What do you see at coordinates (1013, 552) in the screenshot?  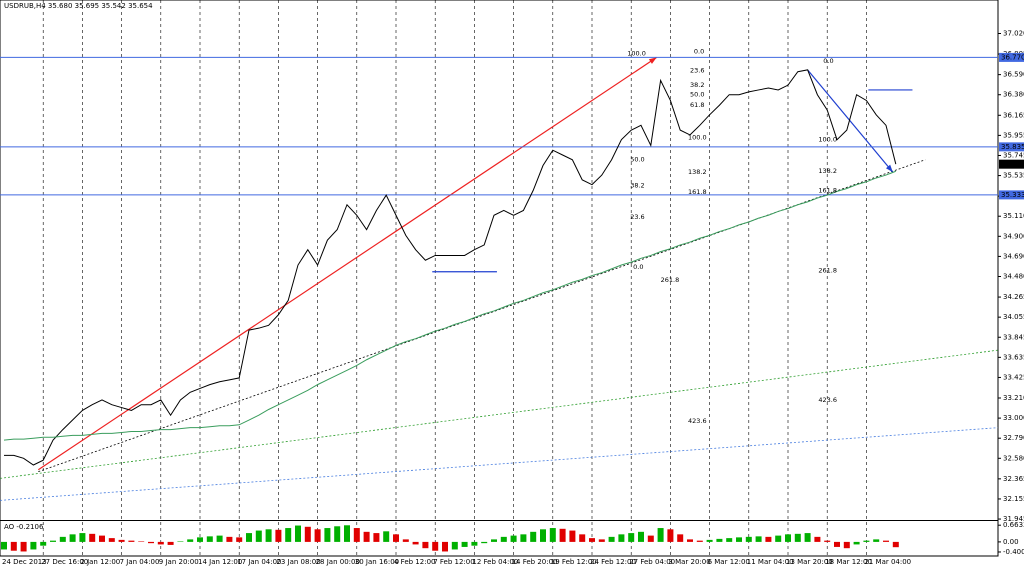 I see `y-tick-label: -0.4003` at bounding box center [1013, 552].